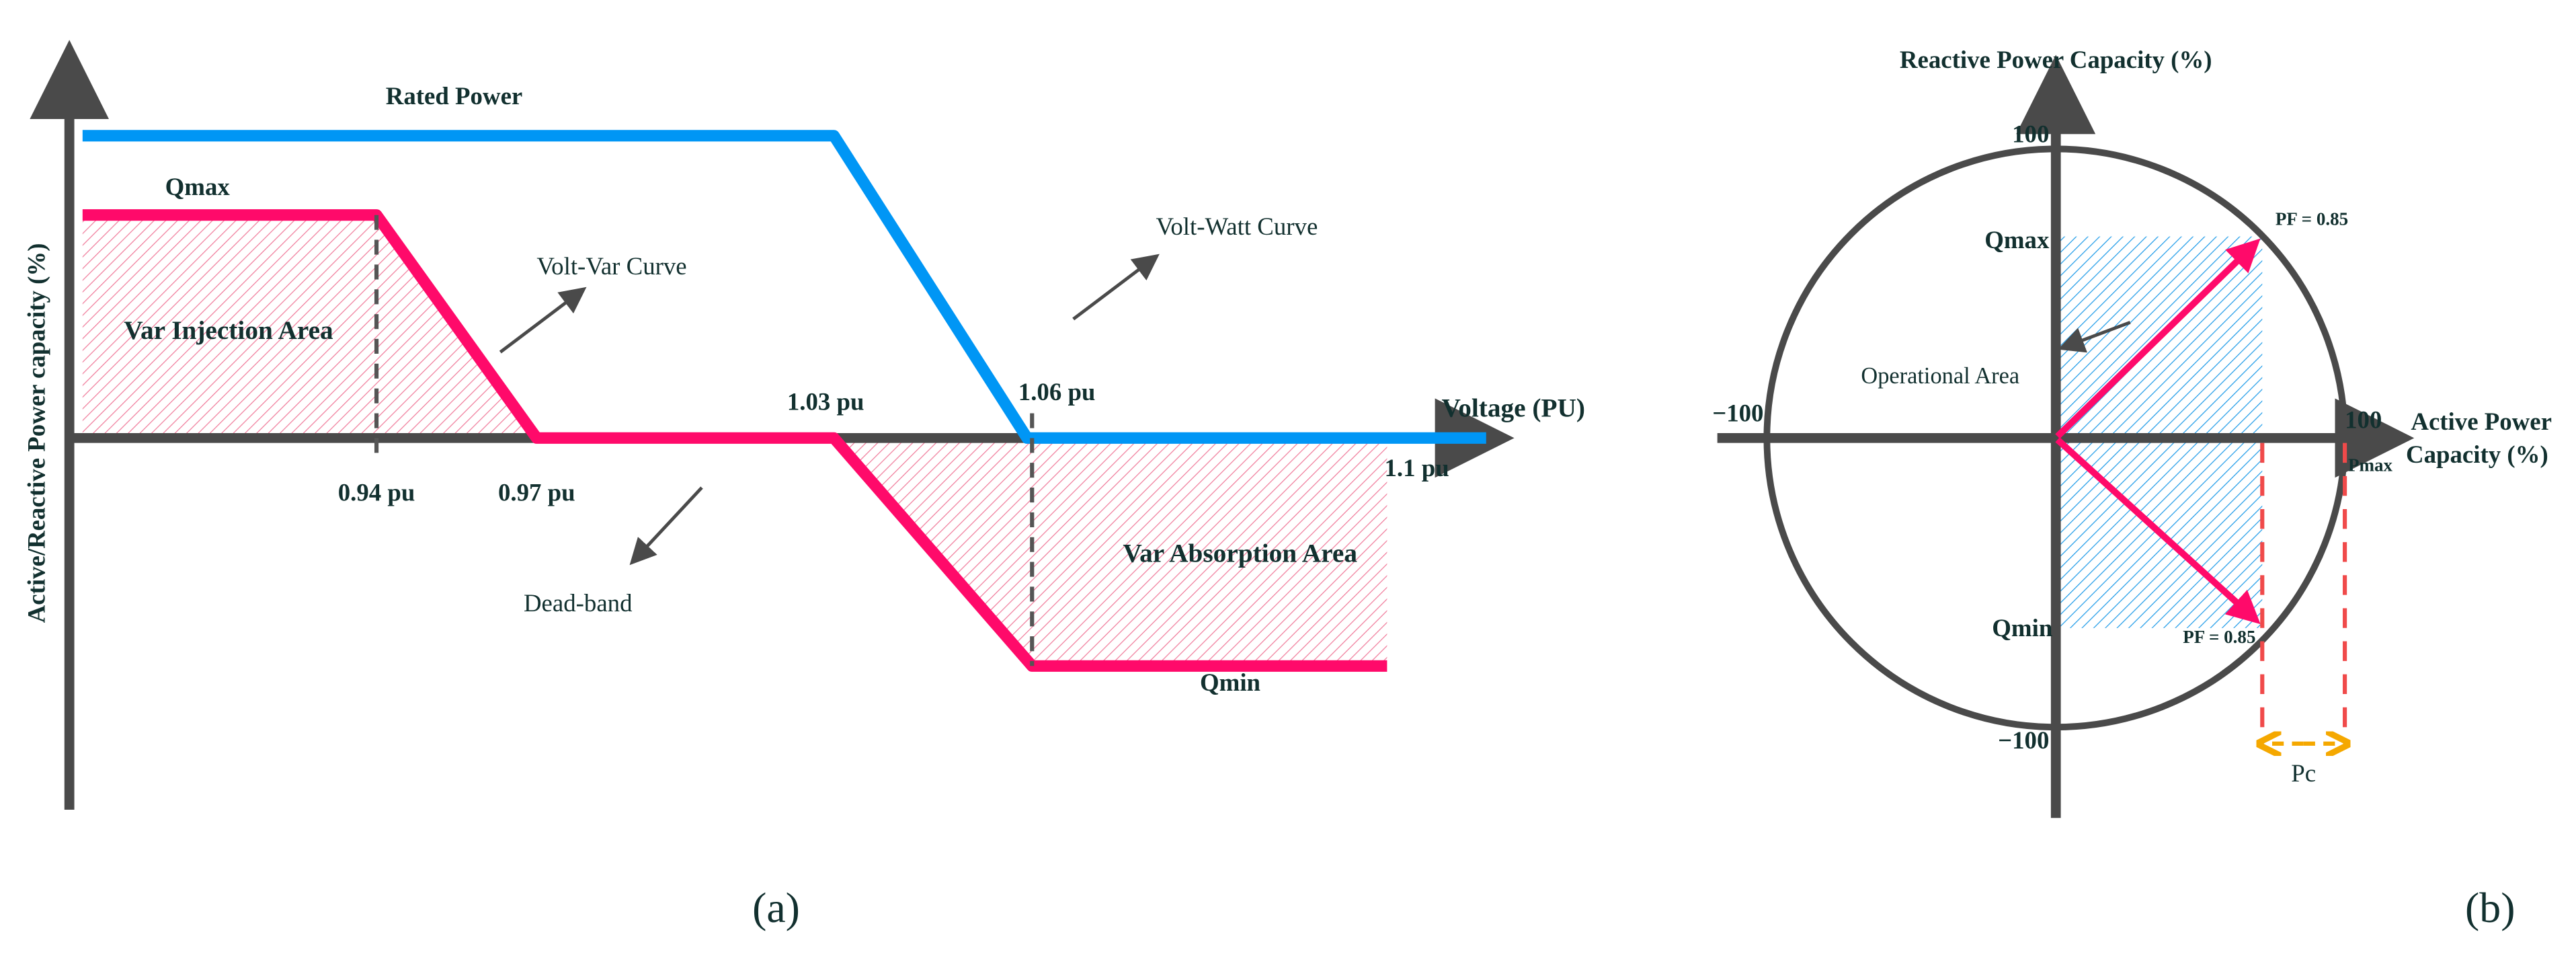  I want to click on caption-b: (b), so click(2490, 907).